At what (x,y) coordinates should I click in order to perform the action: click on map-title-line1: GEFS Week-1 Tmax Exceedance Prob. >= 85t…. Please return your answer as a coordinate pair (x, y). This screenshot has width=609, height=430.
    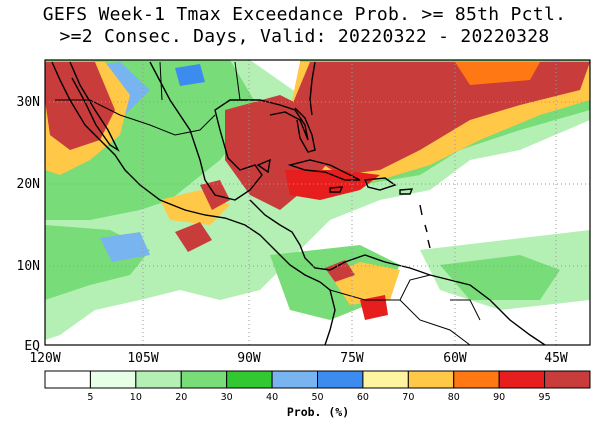
    Looking at the image, I should click on (304, 14).